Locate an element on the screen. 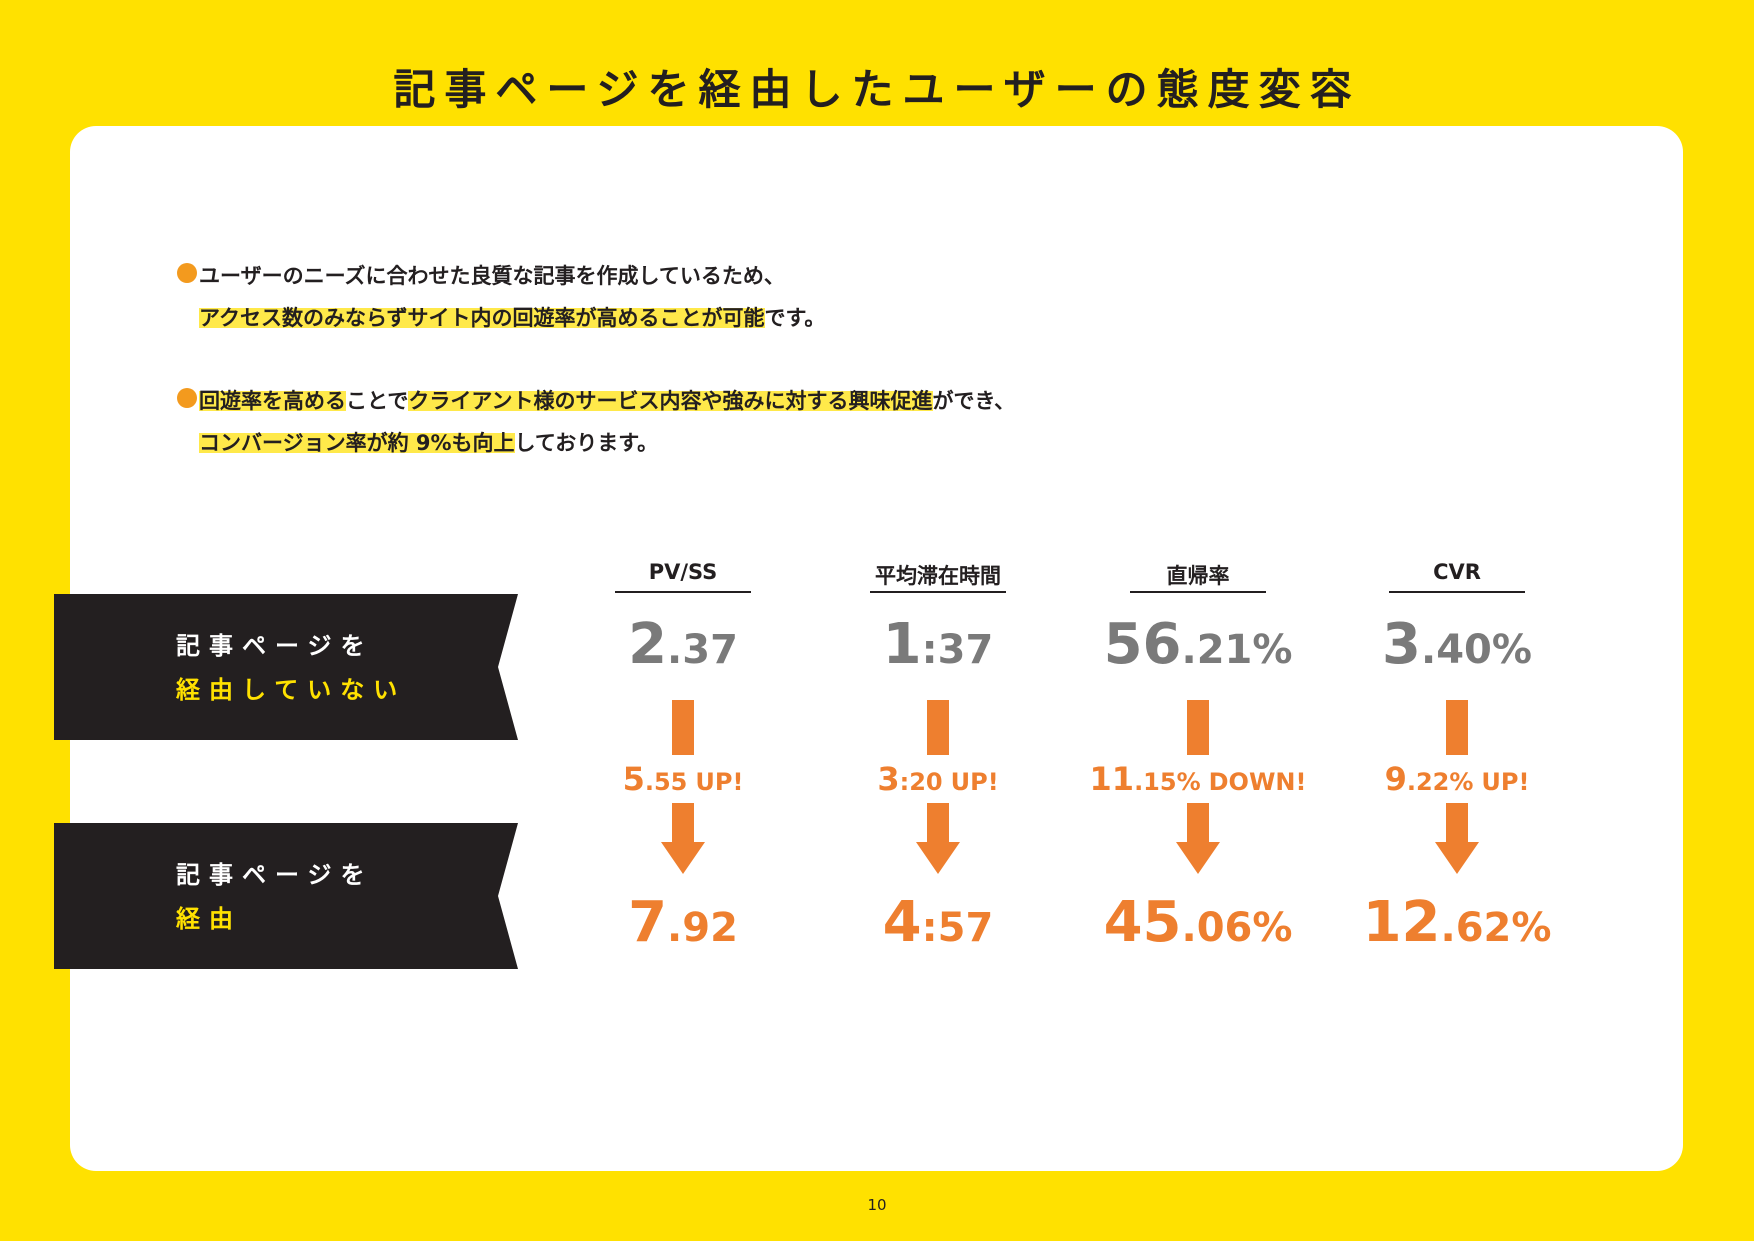  value-sub: :20 is located at coordinates (921, 782).